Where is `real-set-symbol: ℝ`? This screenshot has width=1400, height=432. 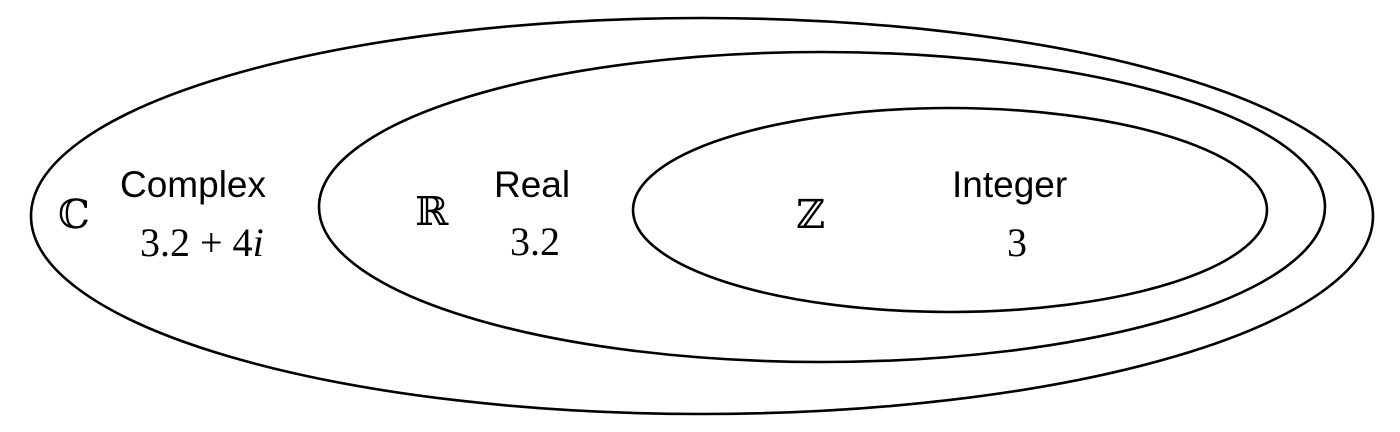 real-set-symbol: ℝ is located at coordinates (432, 212).